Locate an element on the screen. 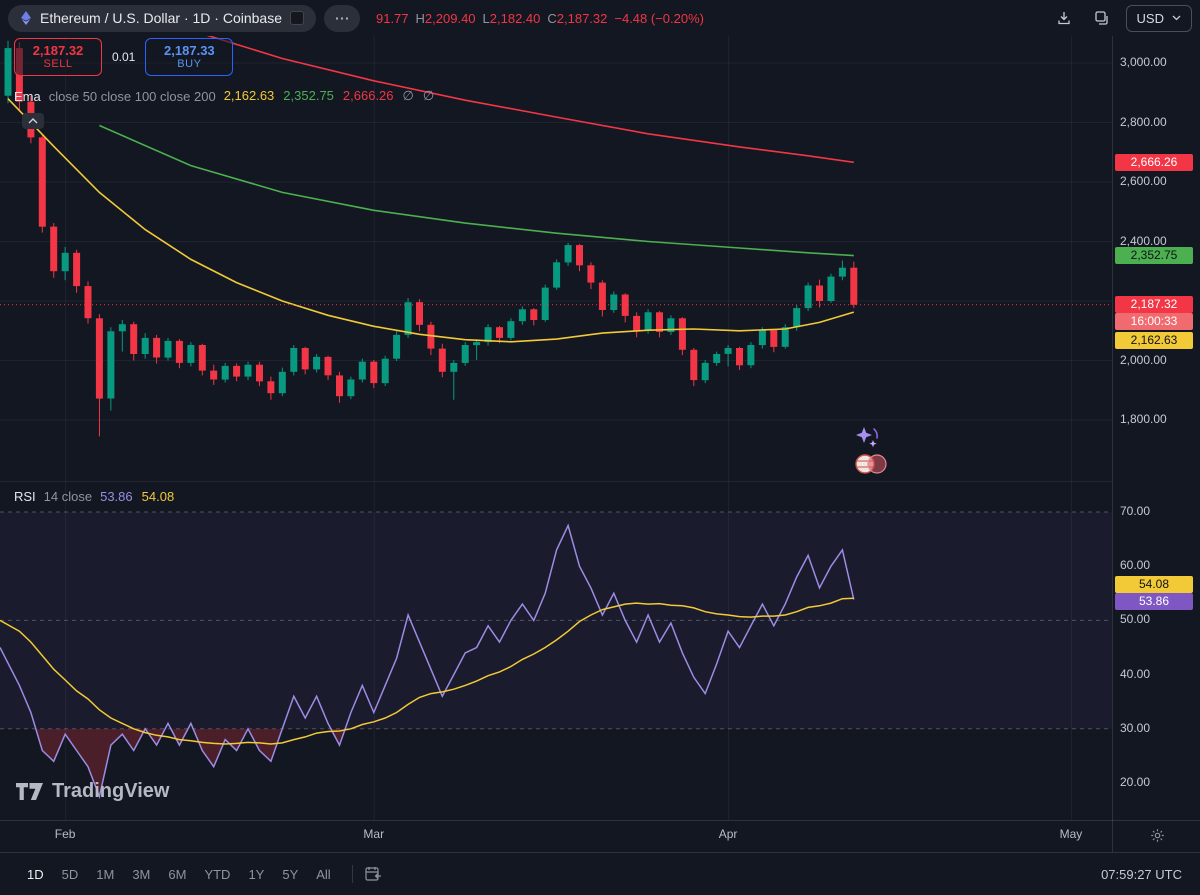  sell-button: 2,187.32 SELL is located at coordinates (58, 57).